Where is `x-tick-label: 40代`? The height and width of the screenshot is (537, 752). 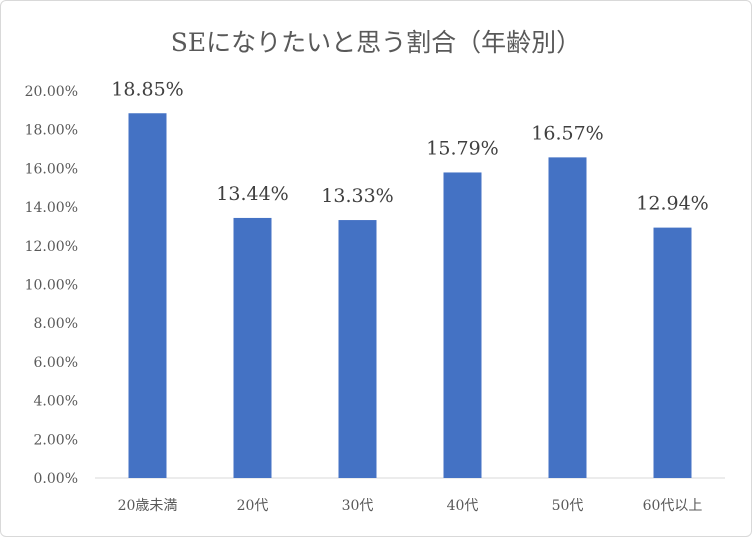
x-tick-label: 40代 is located at coordinates (463, 506).